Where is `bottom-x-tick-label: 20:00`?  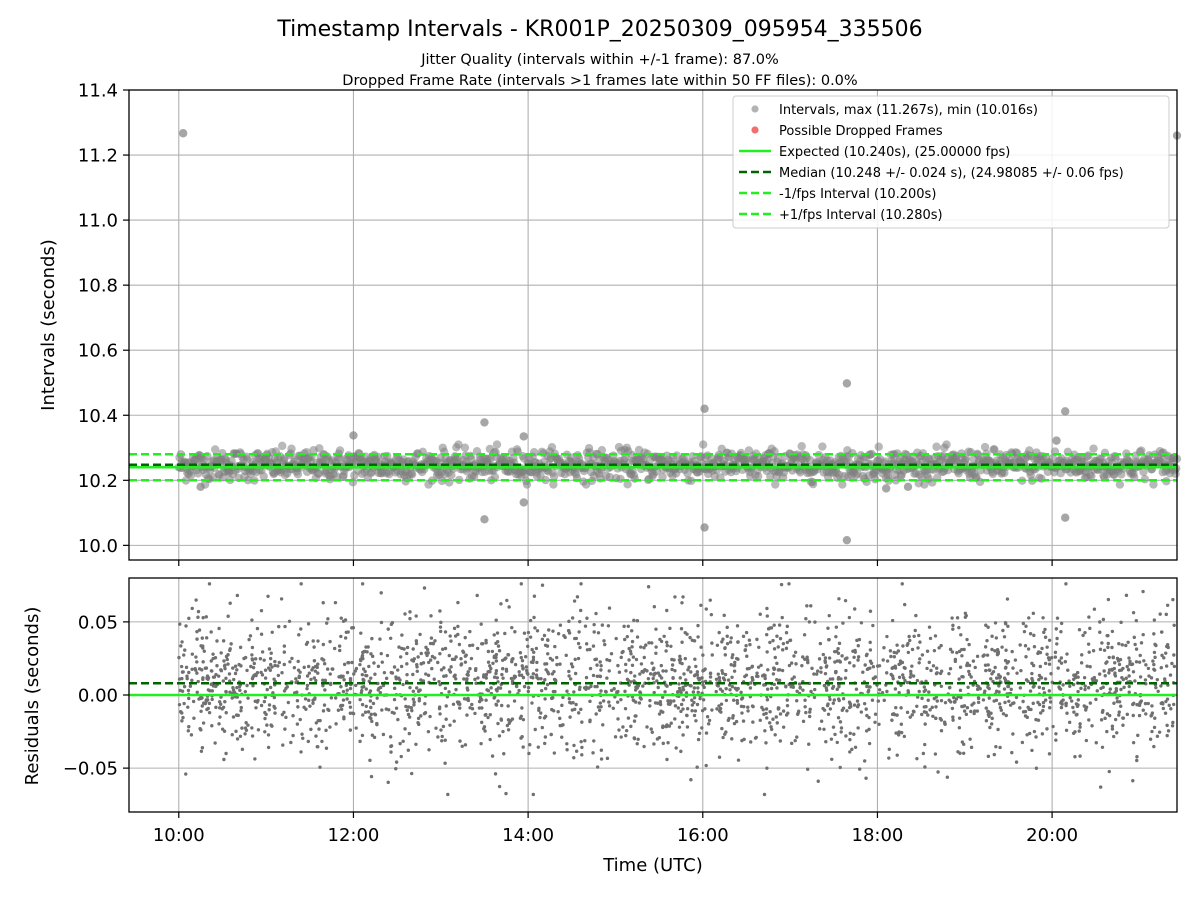
bottom-x-tick-label: 20:00 is located at coordinates (1052, 835).